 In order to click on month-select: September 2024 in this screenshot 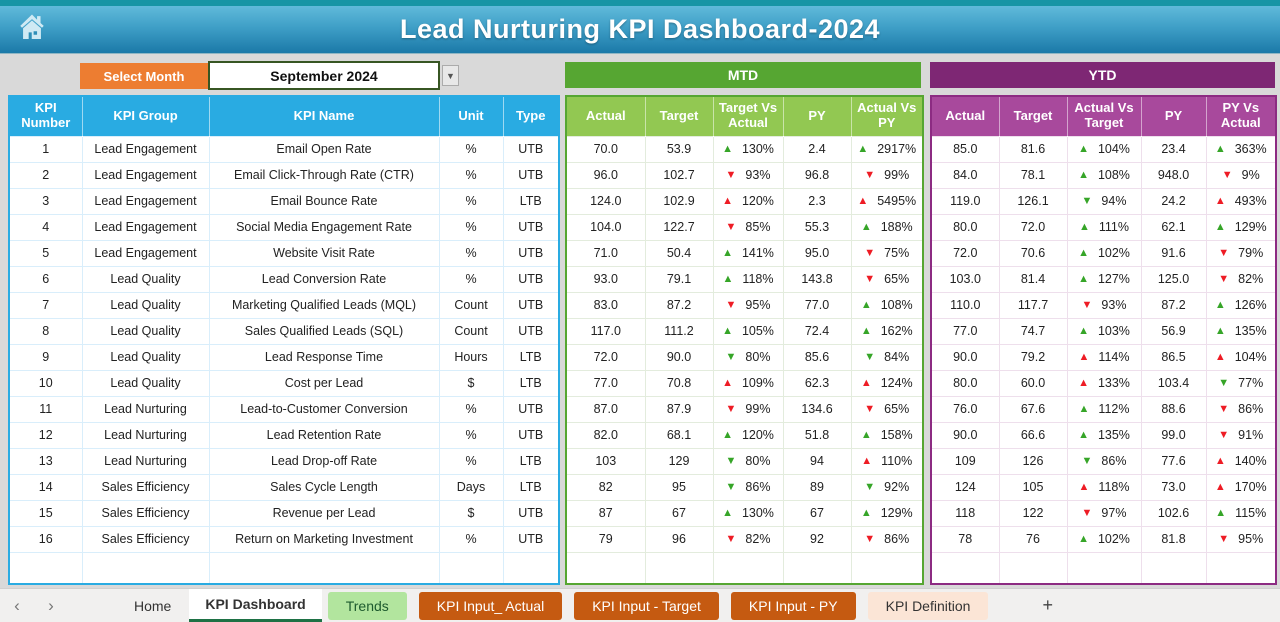, I will do `click(324, 75)`.